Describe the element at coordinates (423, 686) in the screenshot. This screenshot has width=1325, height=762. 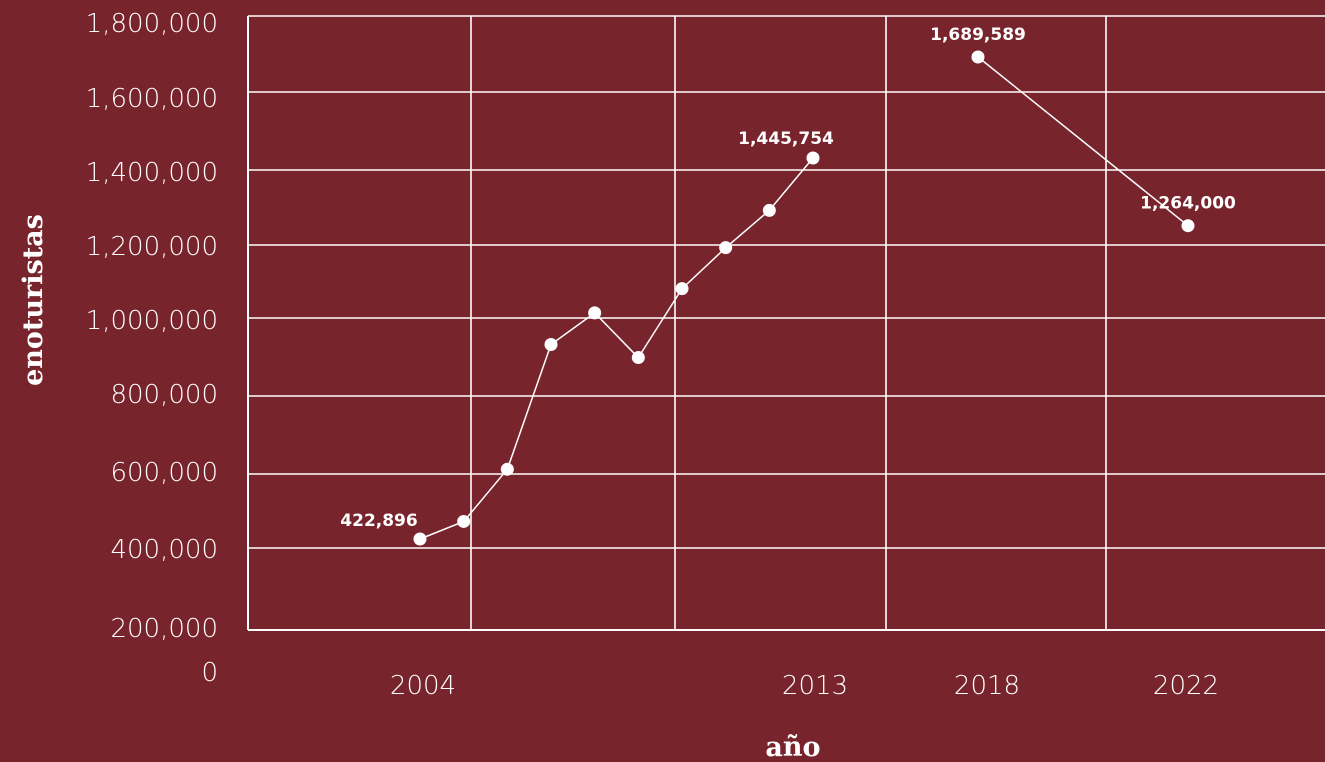
I see `x-tick-label: 2004` at that location.